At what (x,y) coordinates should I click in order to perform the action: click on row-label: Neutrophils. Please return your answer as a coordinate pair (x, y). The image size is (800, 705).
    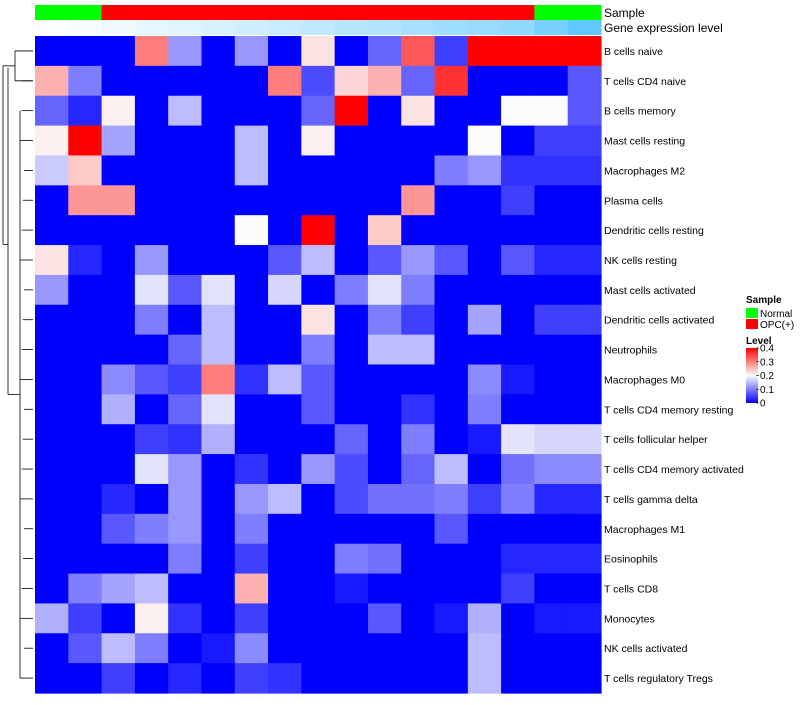
    Looking at the image, I should click on (630, 351).